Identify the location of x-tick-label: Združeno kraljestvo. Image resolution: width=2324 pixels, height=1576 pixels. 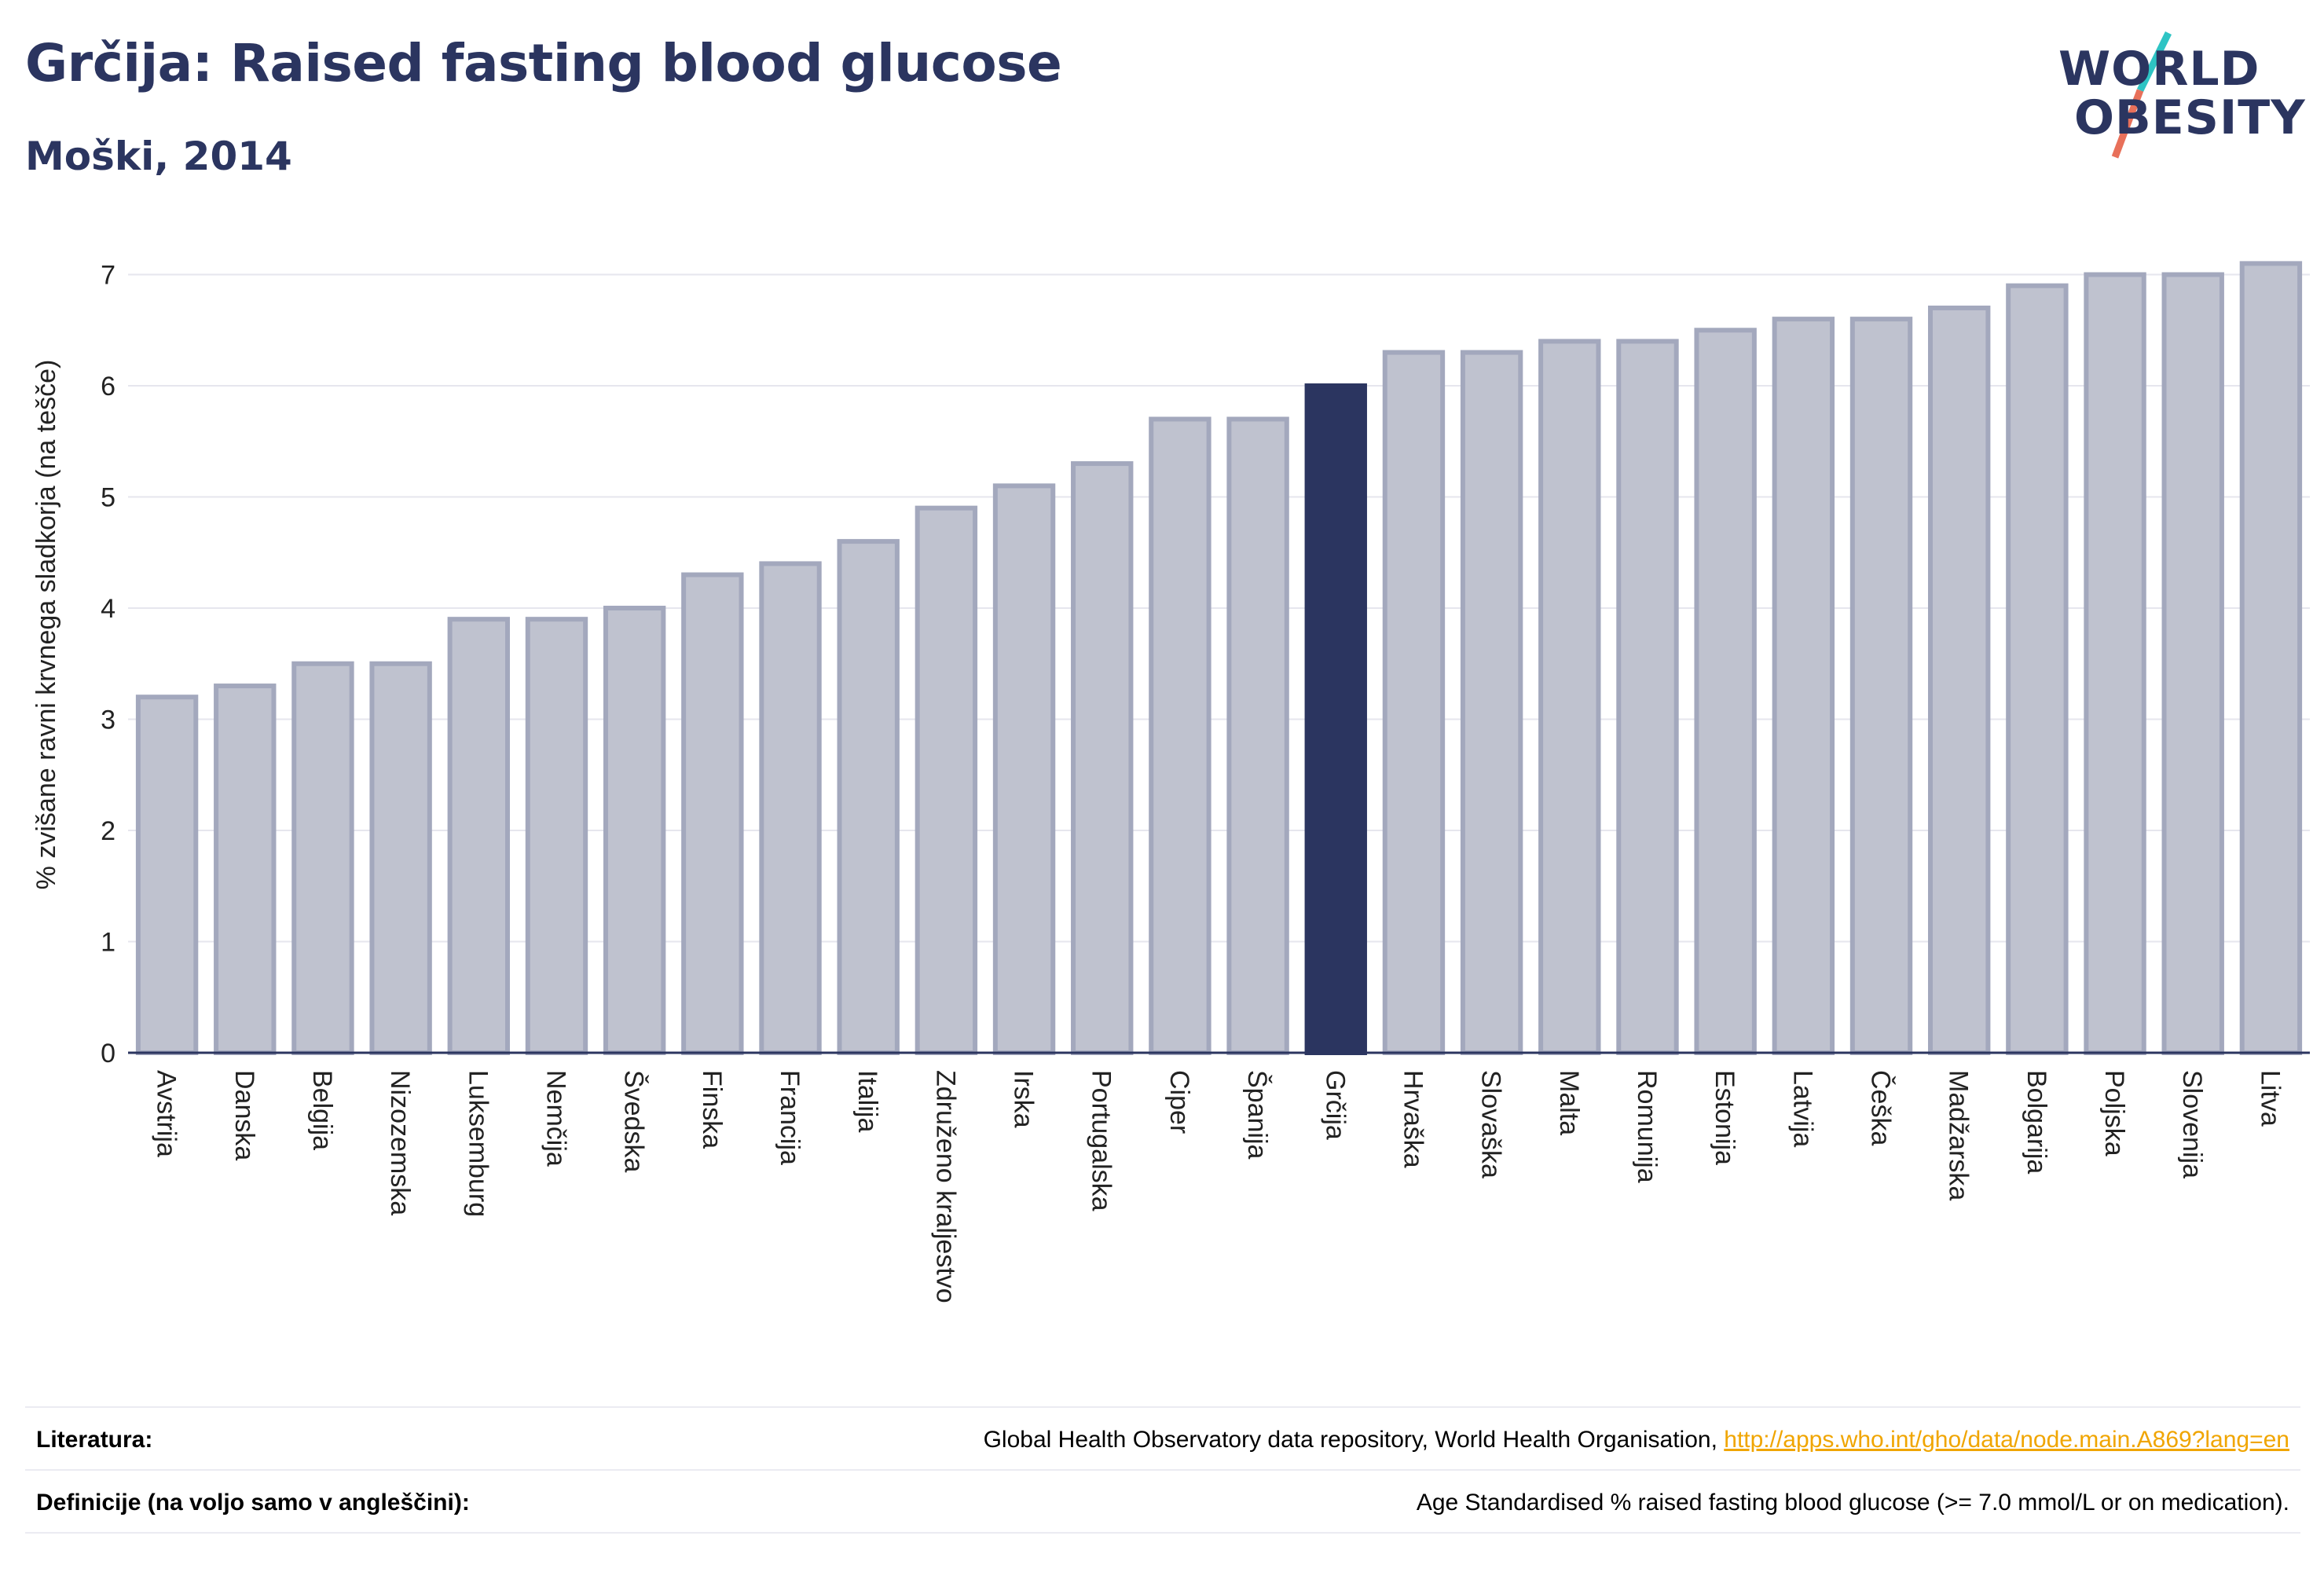
(945, 1186).